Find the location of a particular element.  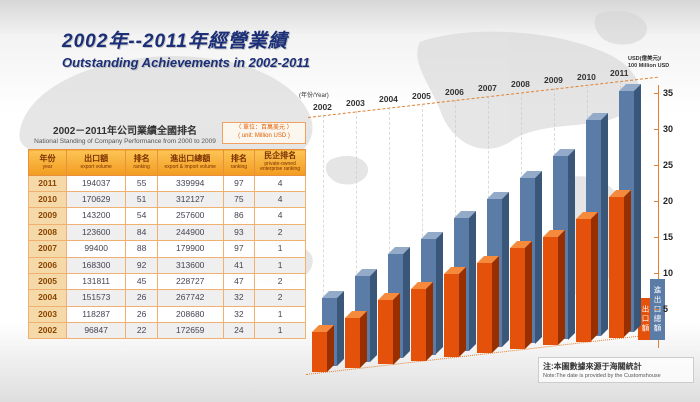

value-cell: 75 is located at coordinates (239, 200).